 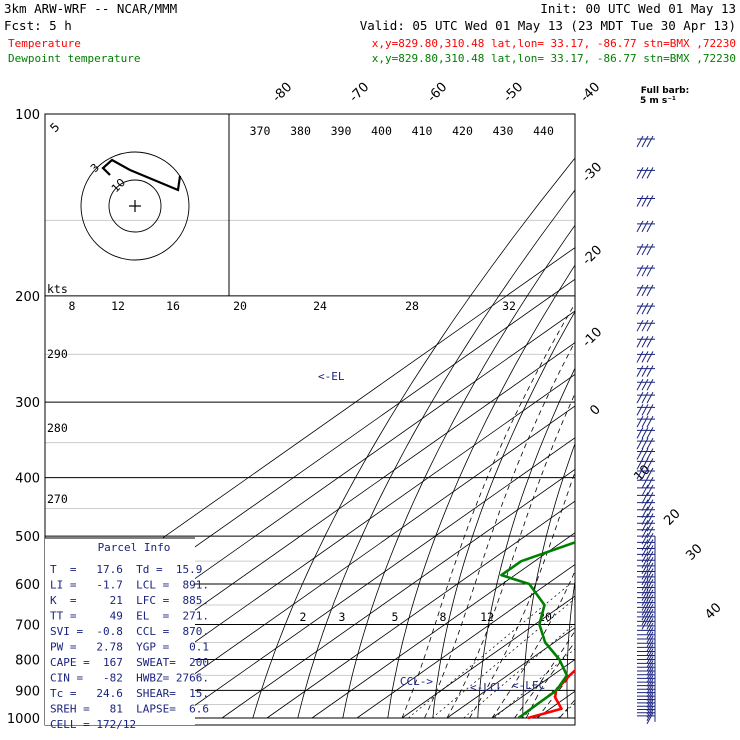 I want to click on forecast-hour: Fcst: 5 h, so click(x=38, y=25).